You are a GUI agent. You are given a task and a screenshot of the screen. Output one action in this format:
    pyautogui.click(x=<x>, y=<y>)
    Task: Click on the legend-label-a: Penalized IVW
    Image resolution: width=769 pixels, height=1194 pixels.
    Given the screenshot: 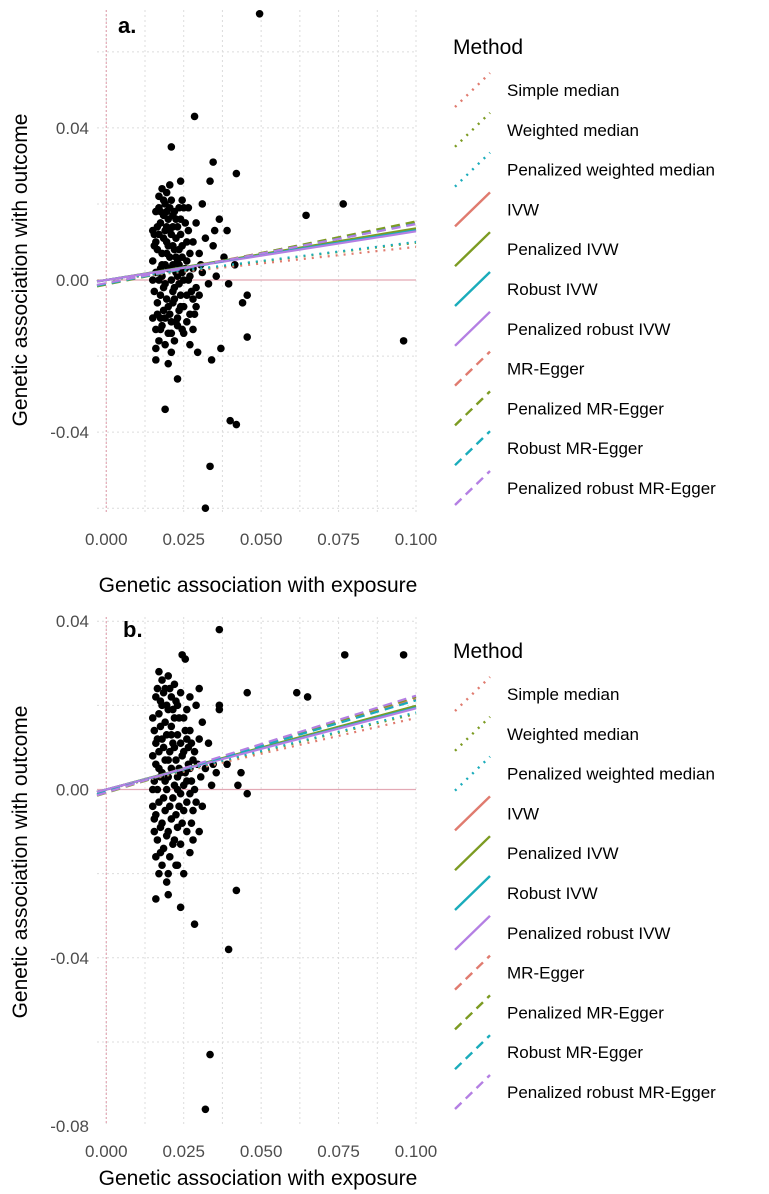 What is the action you would take?
    pyautogui.click(x=563, y=249)
    